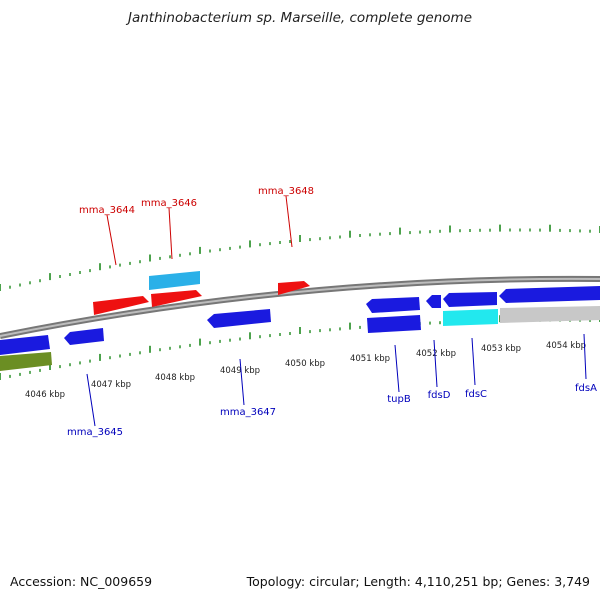  I want to click on gene-label-mma-3644: mma_3644, so click(107, 210).